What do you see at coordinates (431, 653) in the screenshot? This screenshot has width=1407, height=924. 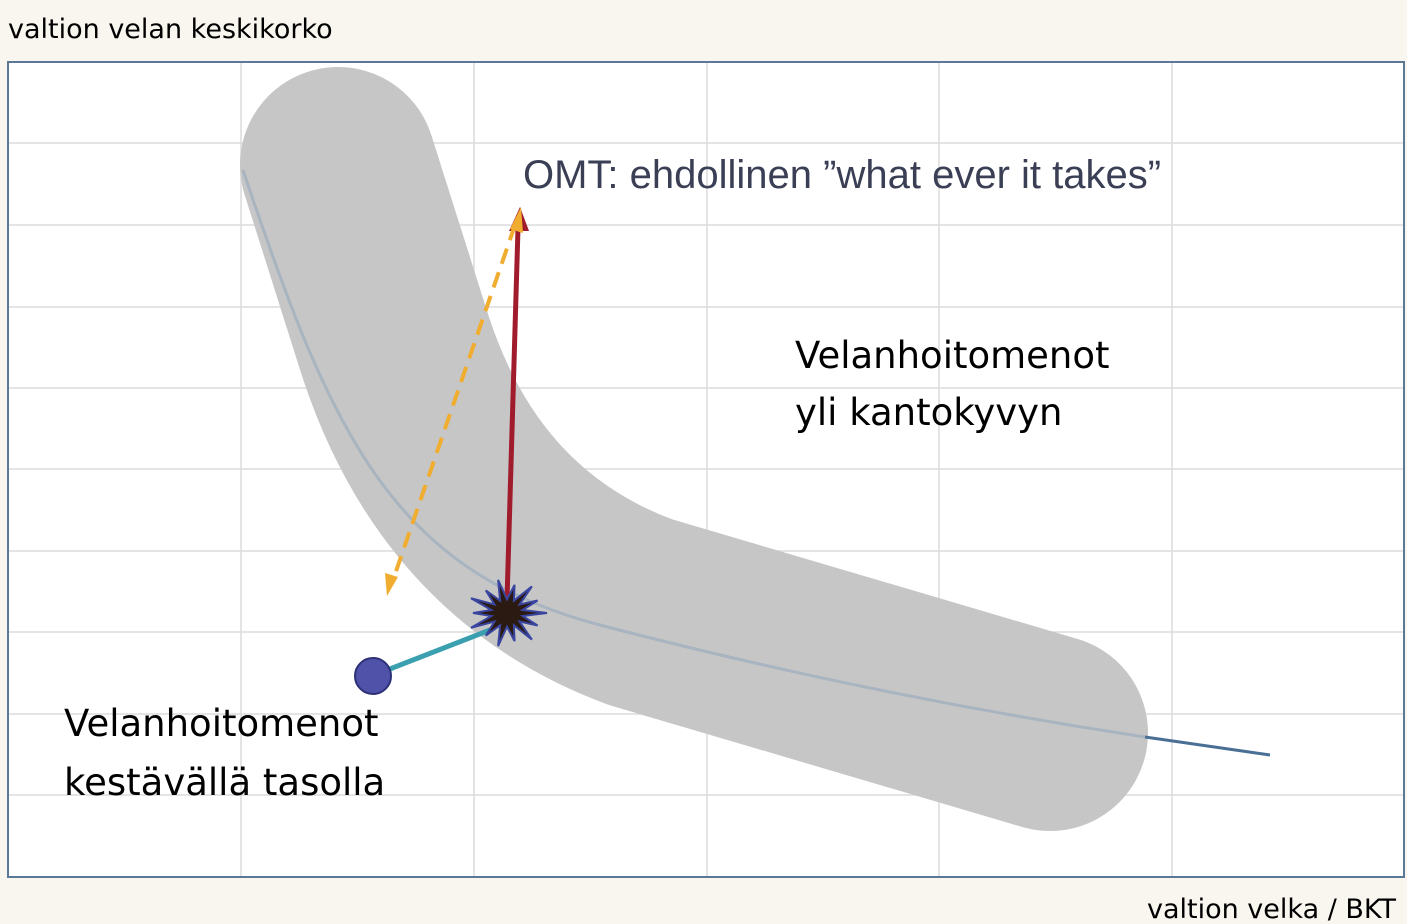 I see `connector` at bounding box center [431, 653].